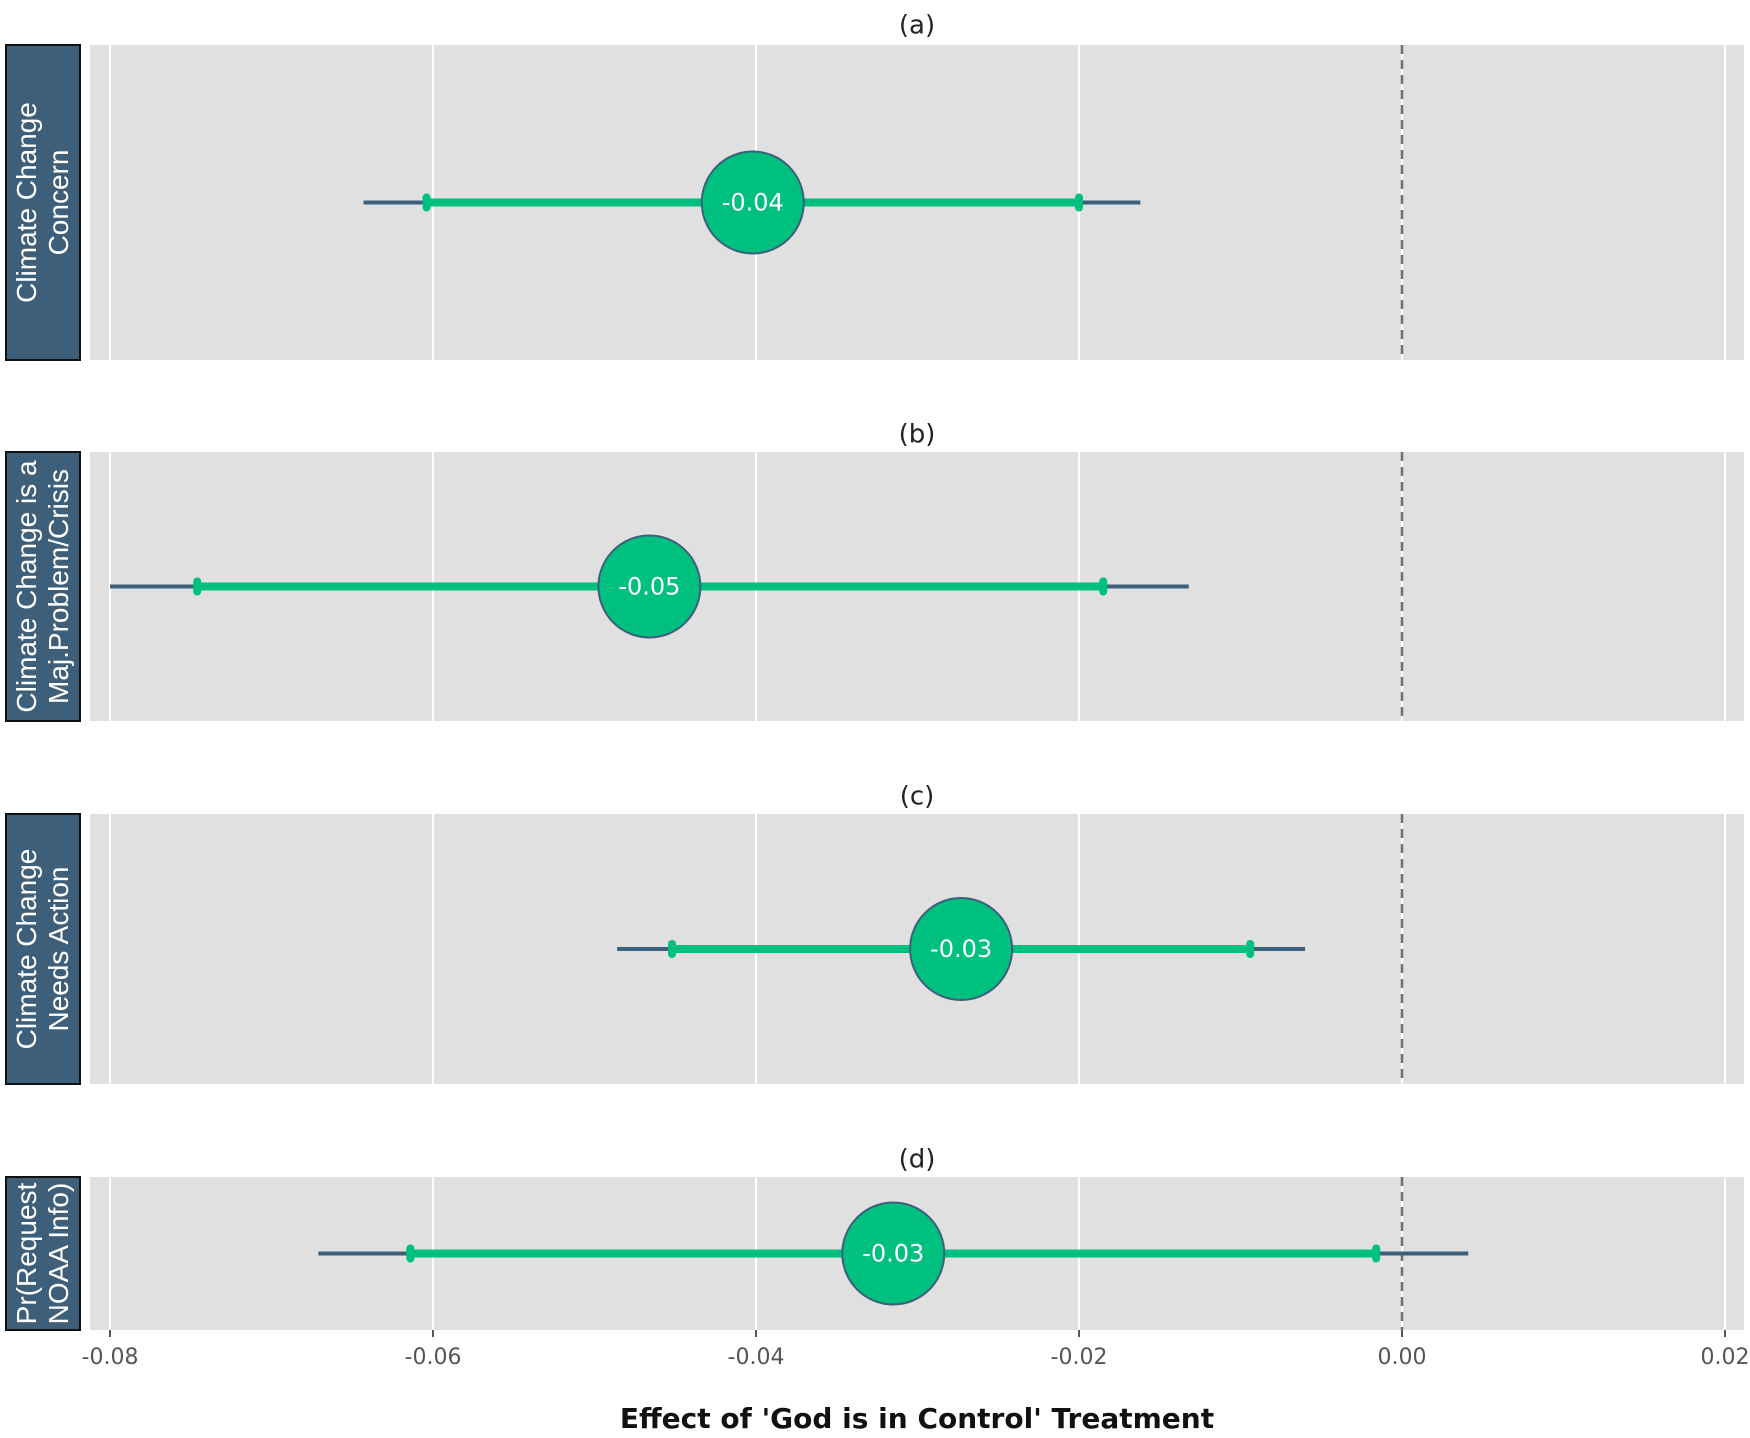 The width and height of the screenshot is (1750, 1438). I want to click on panel-tag: (b), so click(917, 435).